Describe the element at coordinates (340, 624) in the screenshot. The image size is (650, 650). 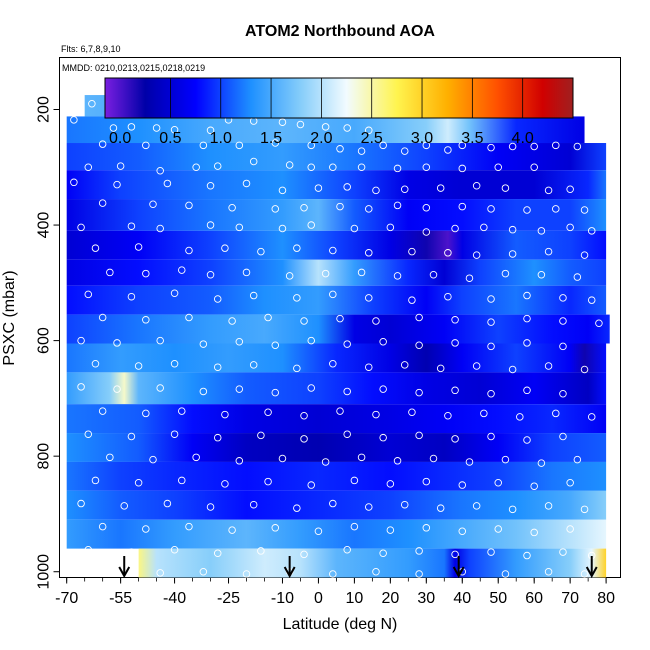
I see `x-axis-label: Latitude (deg N)` at that location.